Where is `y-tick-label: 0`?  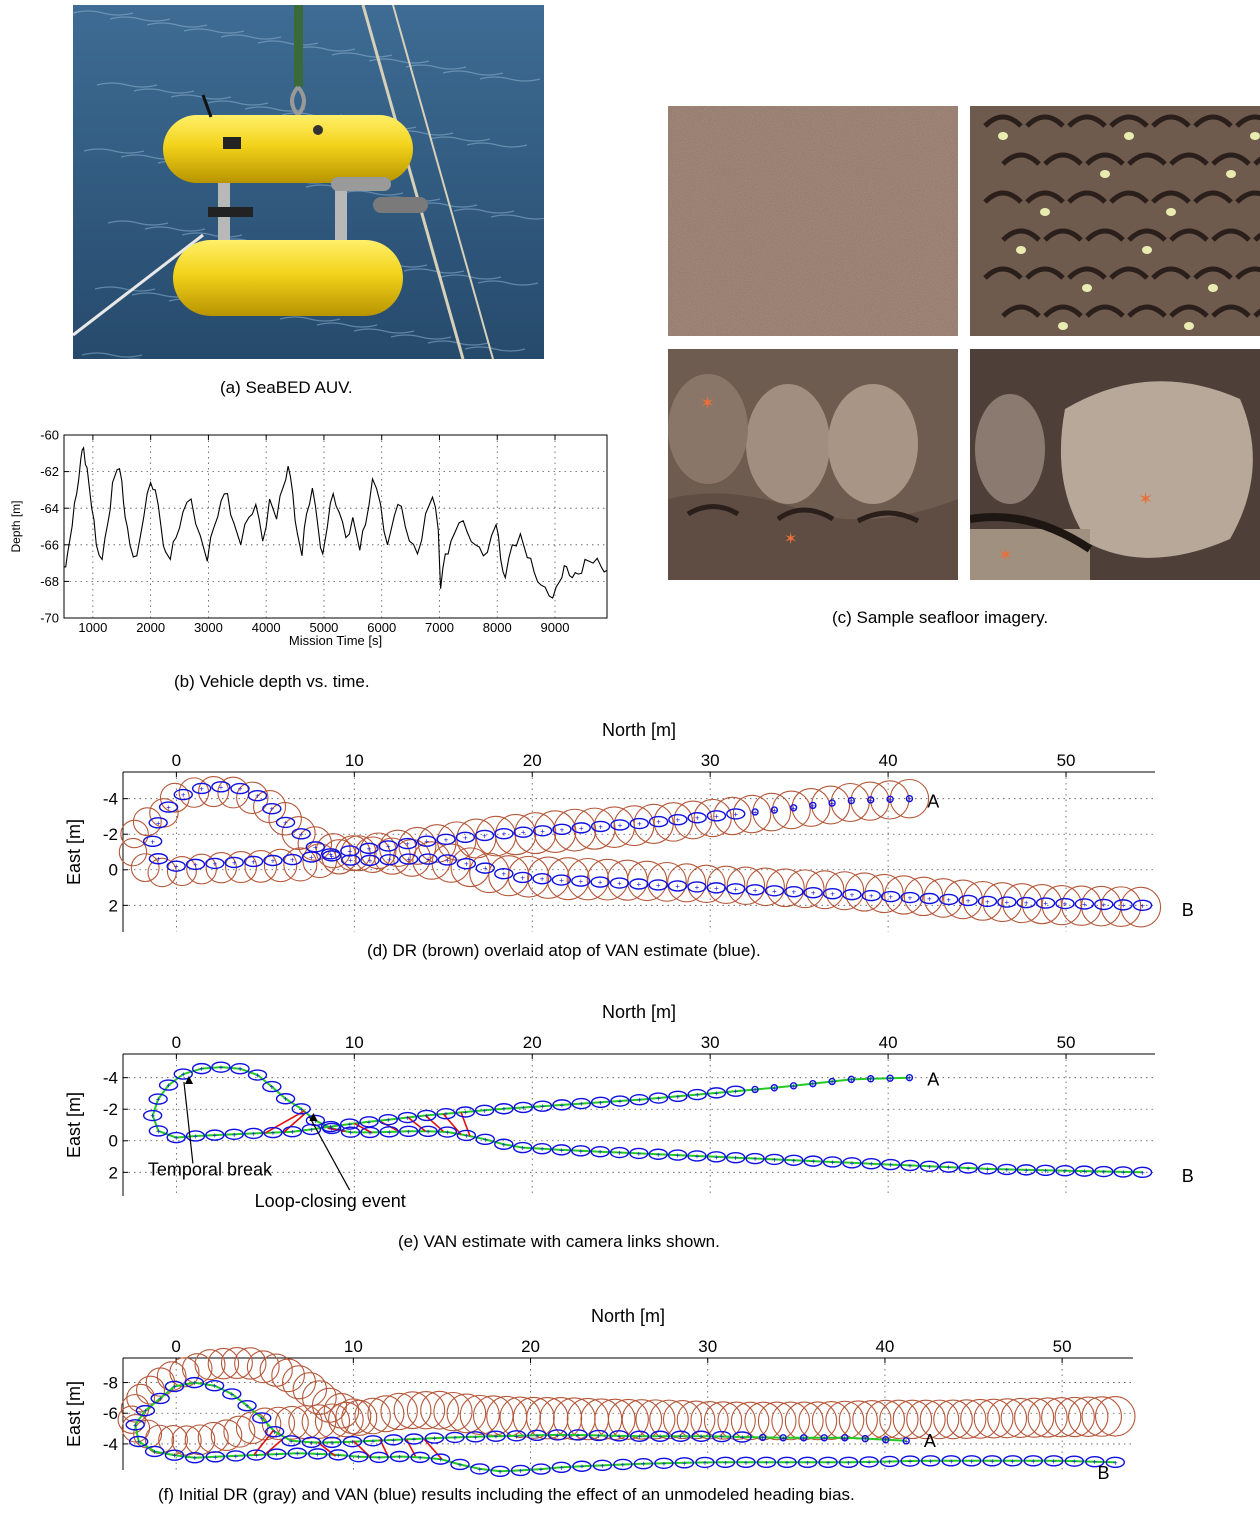 y-tick-label: 0 is located at coordinates (113, 870).